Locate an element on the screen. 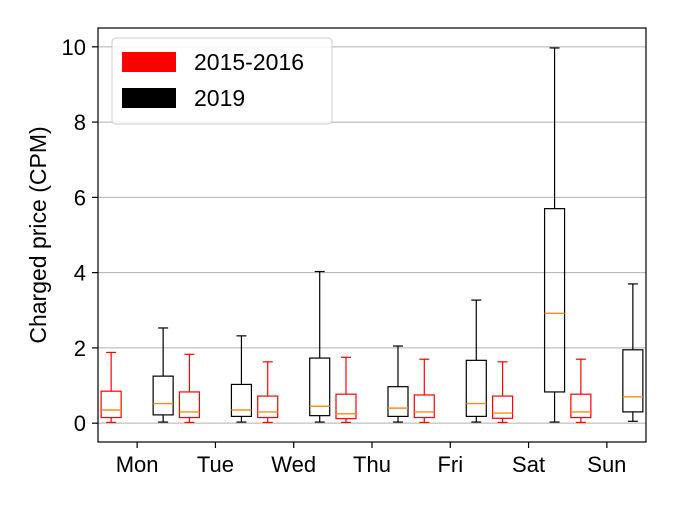  series-2015-2016 is located at coordinates (346, 387).